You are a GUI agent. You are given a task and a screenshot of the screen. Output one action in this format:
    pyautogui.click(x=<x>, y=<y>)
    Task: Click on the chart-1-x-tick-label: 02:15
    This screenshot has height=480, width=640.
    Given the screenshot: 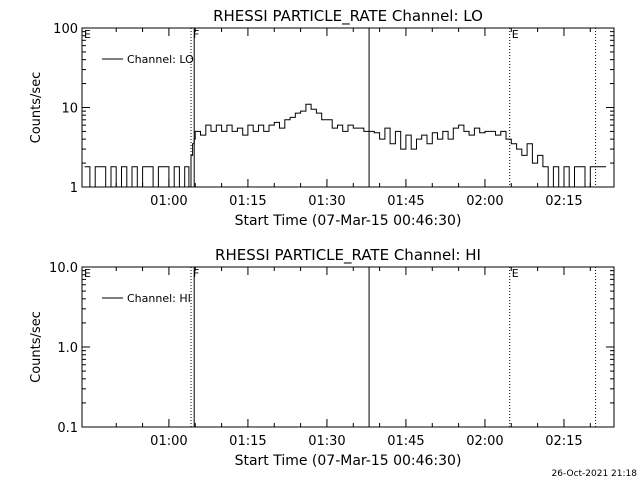 What is the action you would take?
    pyautogui.click(x=563, y=441)
    